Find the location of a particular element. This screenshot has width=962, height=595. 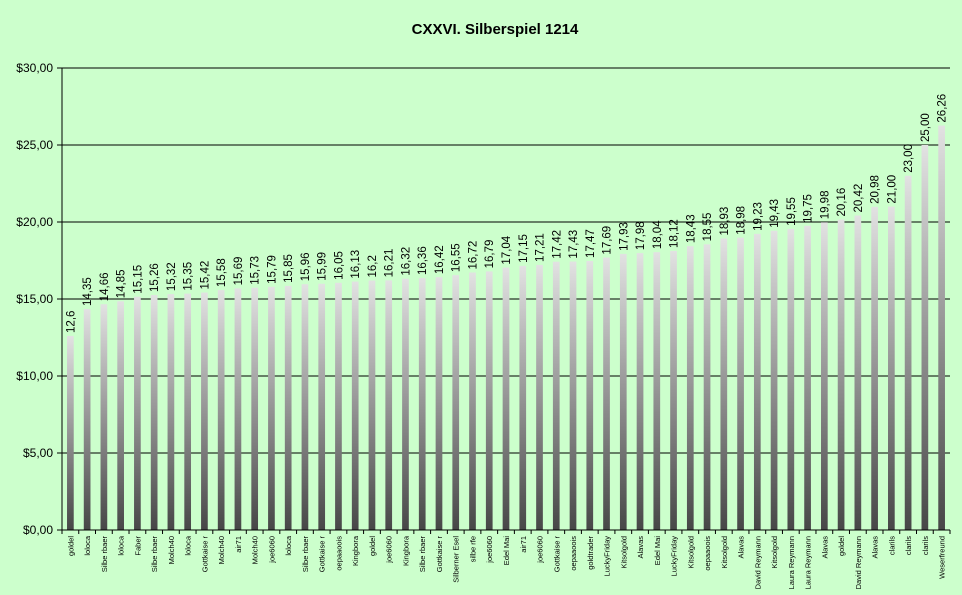

x-tick-label: Faber is located at coordinates (137, 545).